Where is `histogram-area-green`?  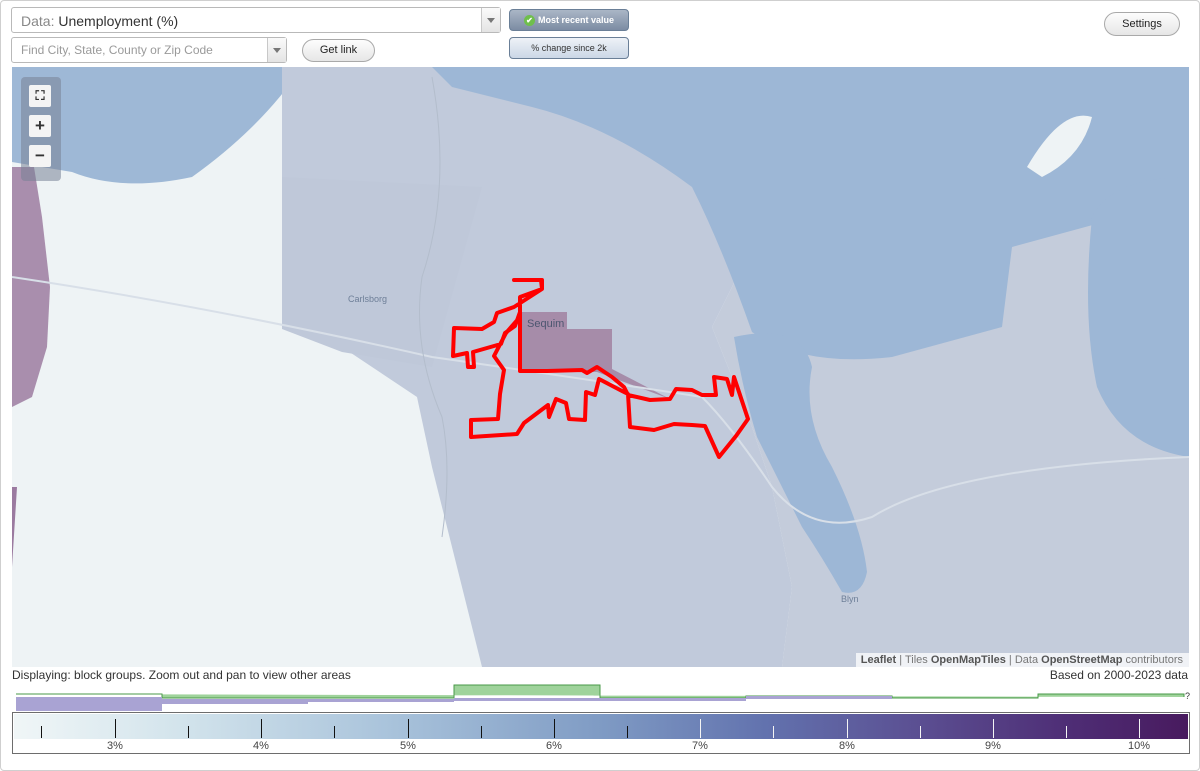 histogram-area-green is located at coordinates (600, 691).